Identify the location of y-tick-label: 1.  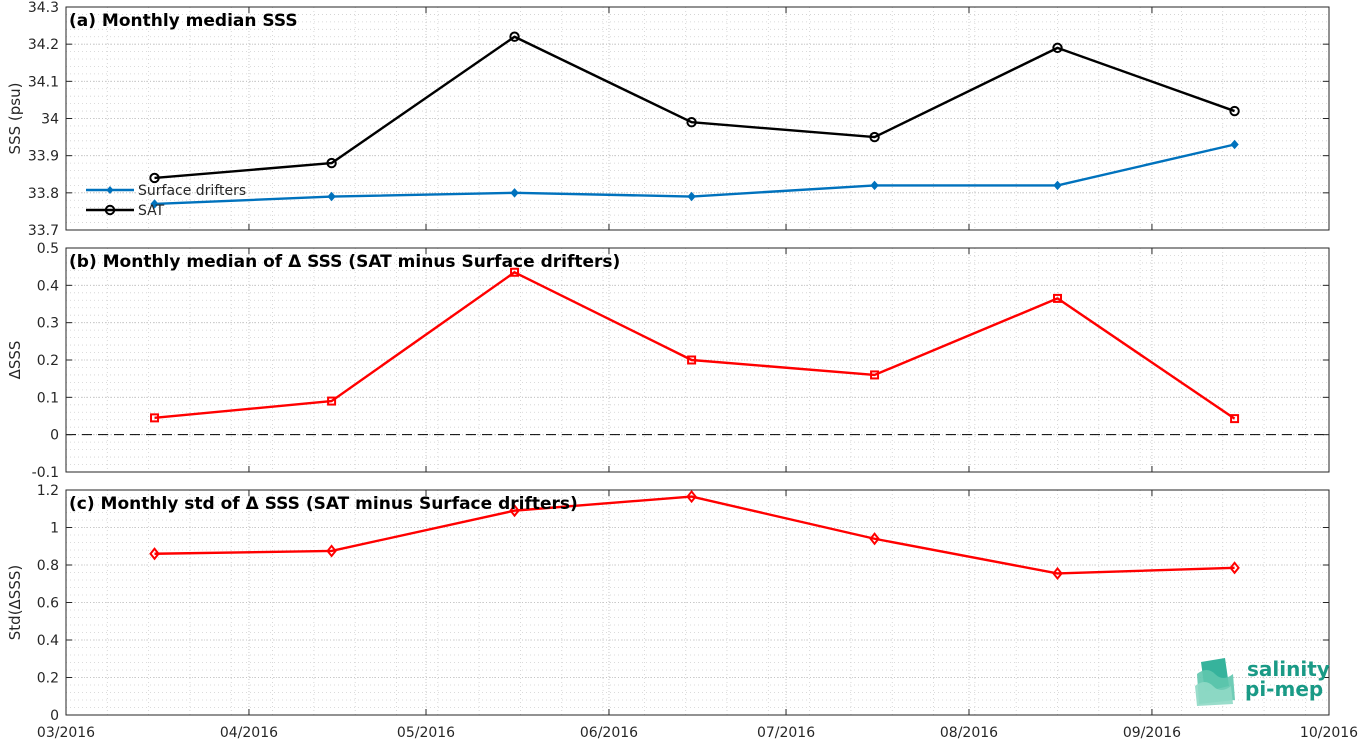
(54, 529).